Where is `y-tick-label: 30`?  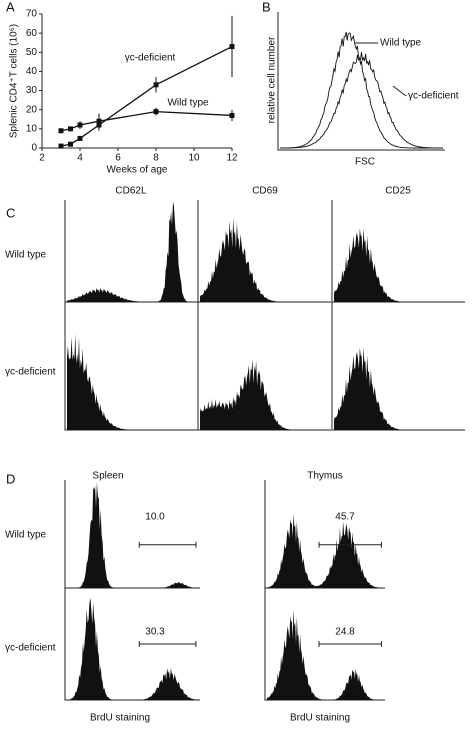 y-tick-label: 30 is located at coordinates (32, 90).